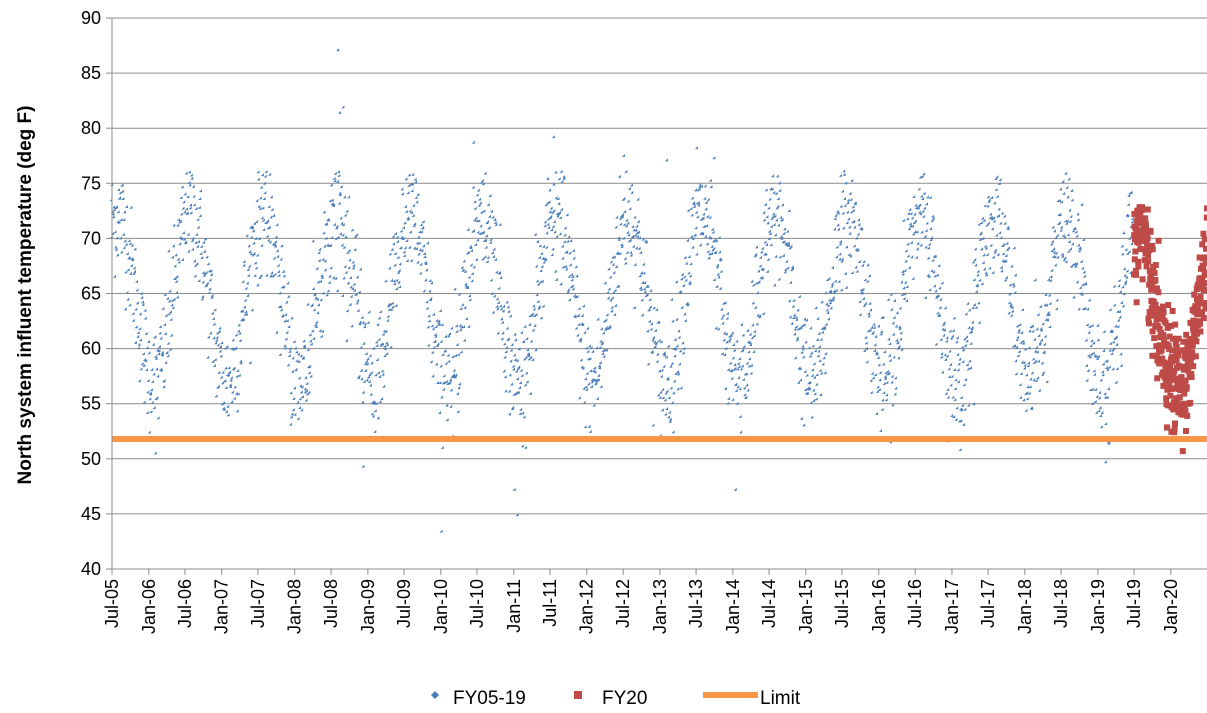  I want to click on legend-label-fy05-19: FY05-19, so click(489, 698).